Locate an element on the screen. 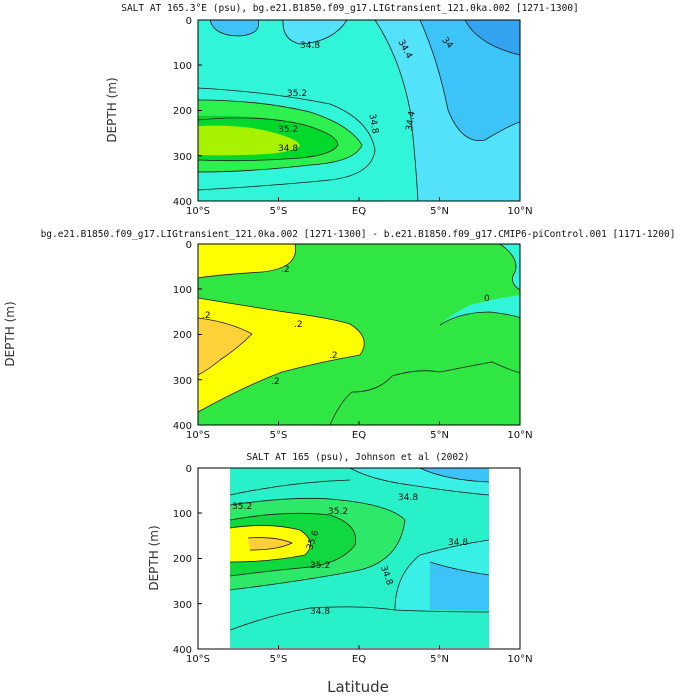 This screenshot has height=700, width=700. panel3-ytick-label: 0 is located at coordinates (189, 469).